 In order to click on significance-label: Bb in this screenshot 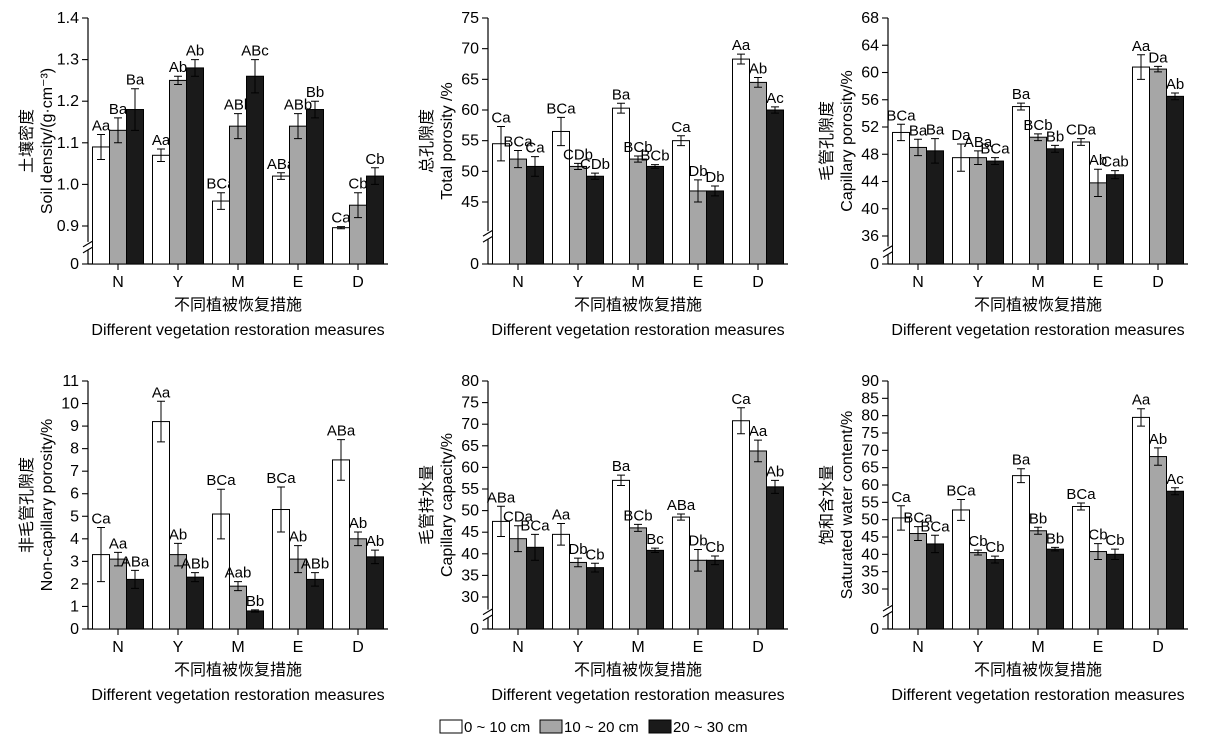, I will do `click(315, 92)`.